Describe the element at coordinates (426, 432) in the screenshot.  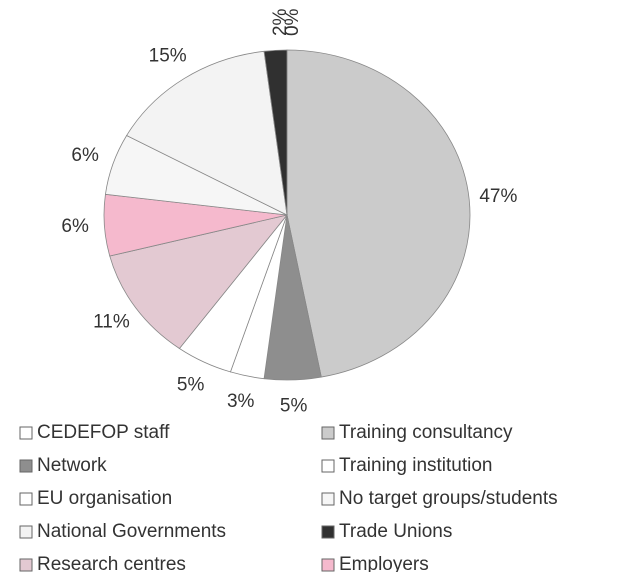
I see `legend-label: Training consultancy` at that location.